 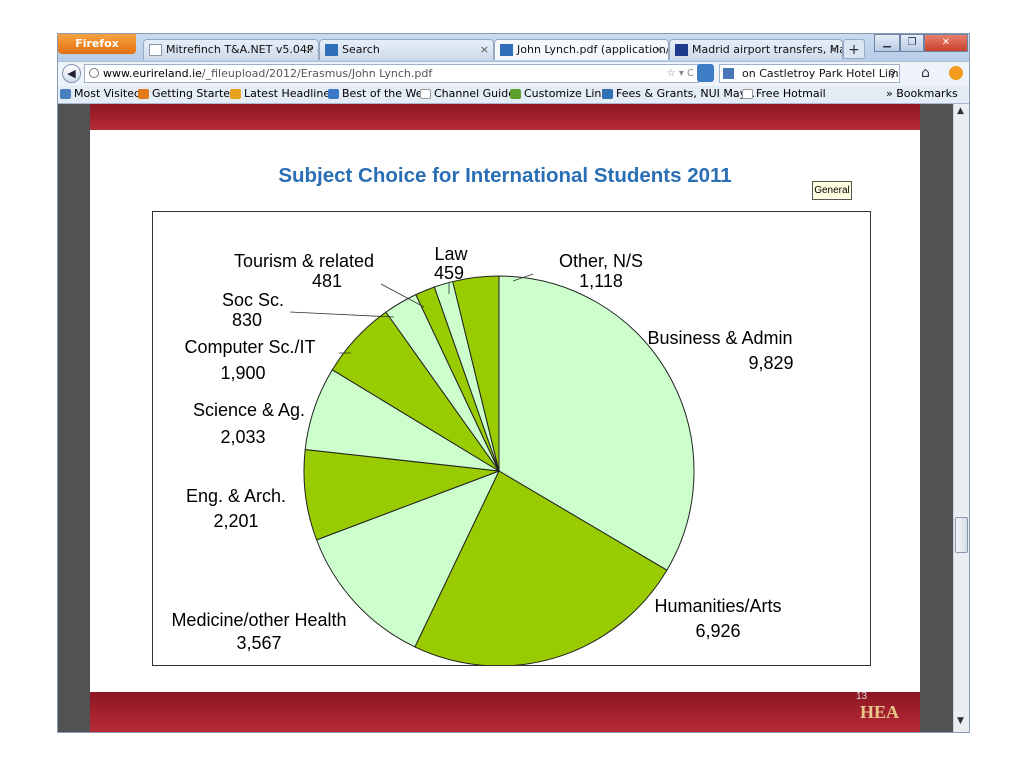 I want to click on tab-madrid-transfers: Madrid airport transfers, Ma... ×, so click(x=756, y=49).